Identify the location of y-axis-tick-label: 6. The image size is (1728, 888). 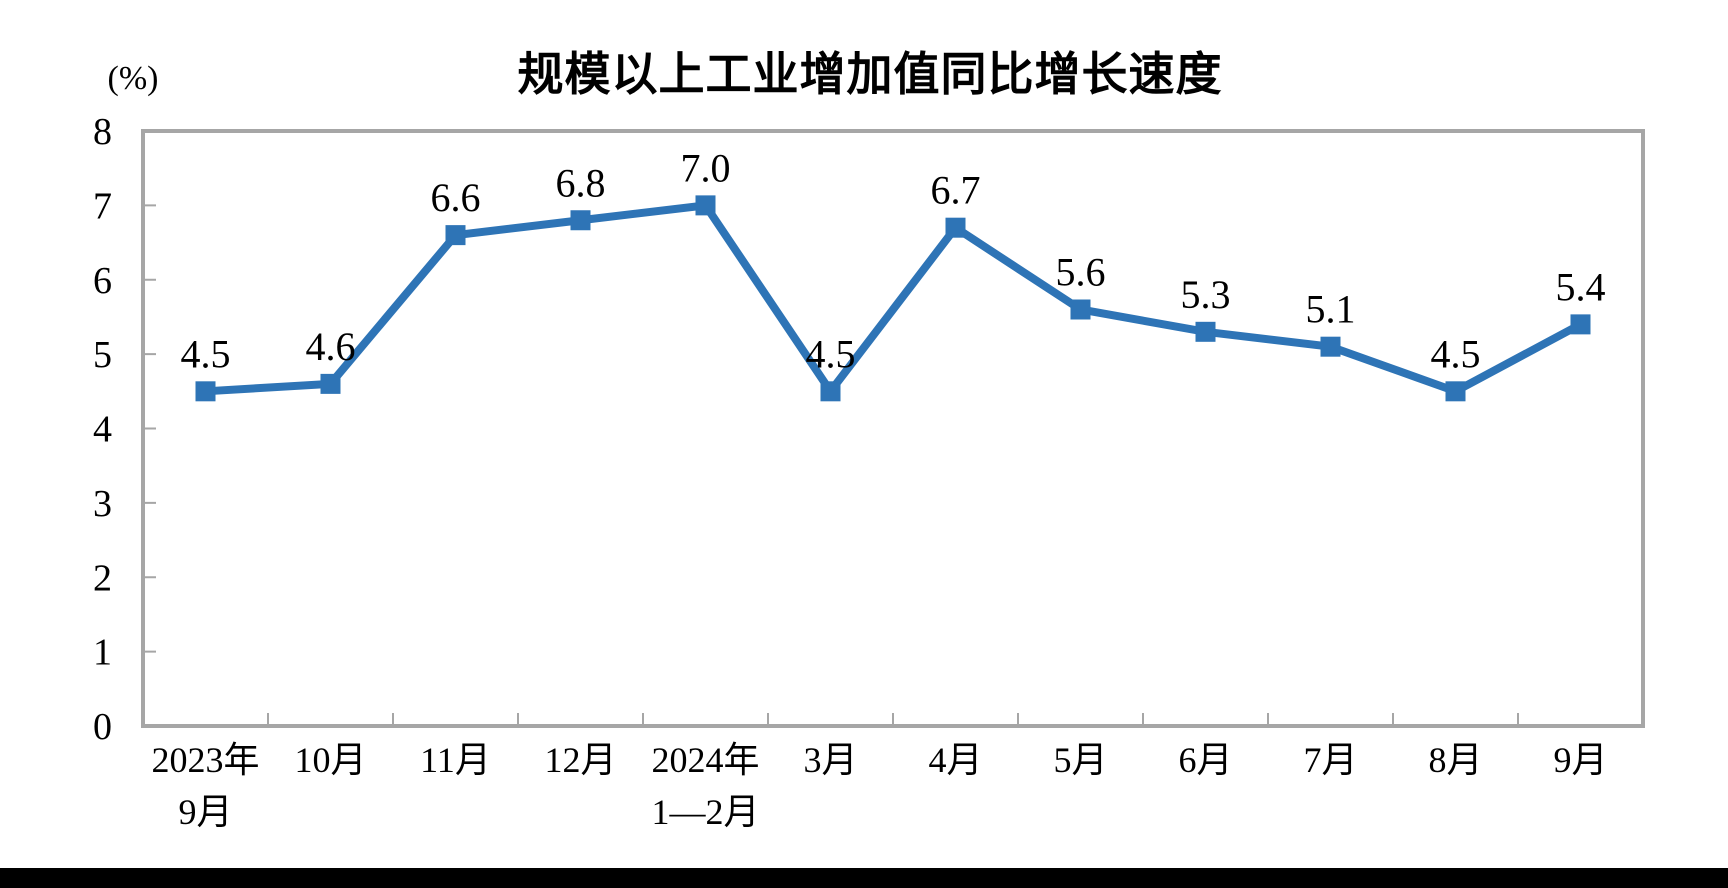
(102, 281).